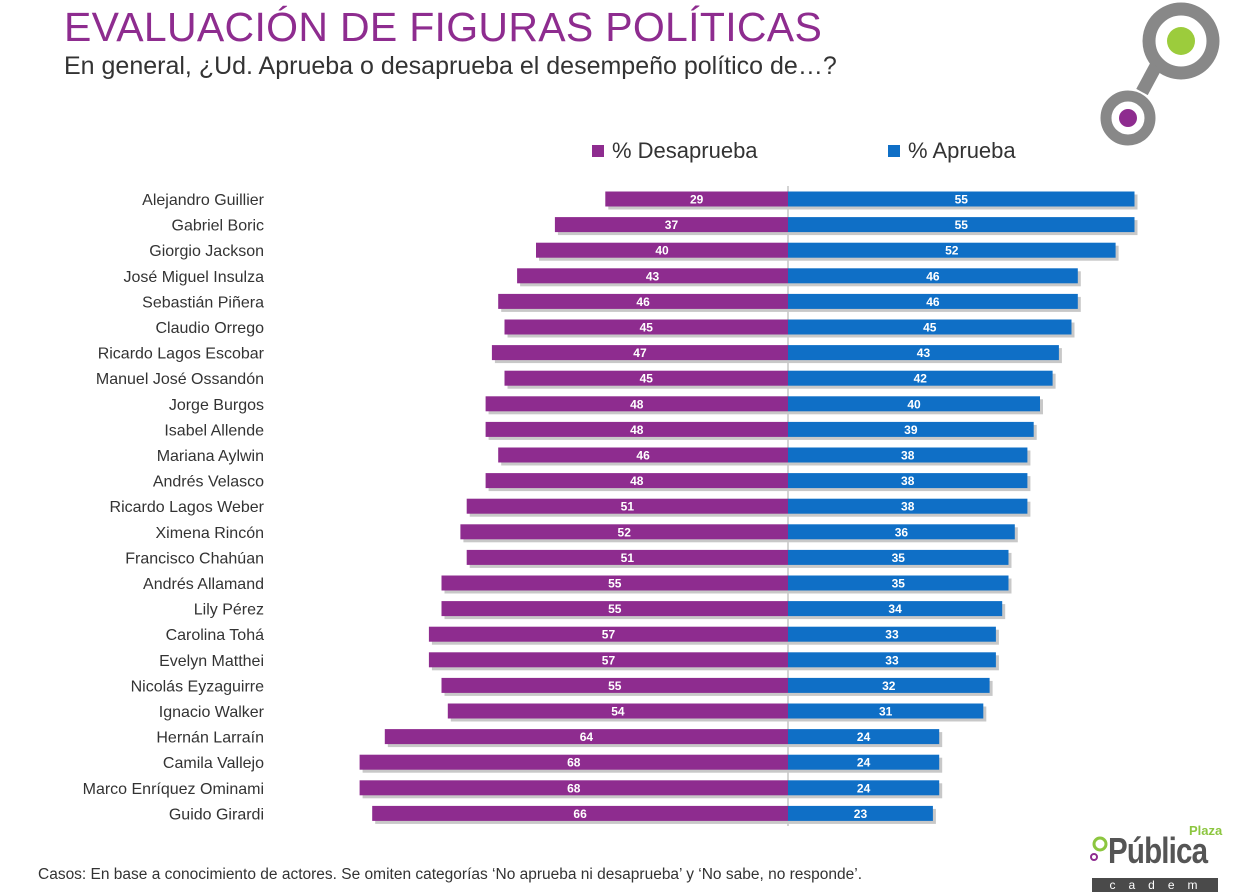 The image size is (1252, 894). Describe the element at coordinates (203, 302) in the screenshot. I see `category-label: Sebastián Piñera` at that location.